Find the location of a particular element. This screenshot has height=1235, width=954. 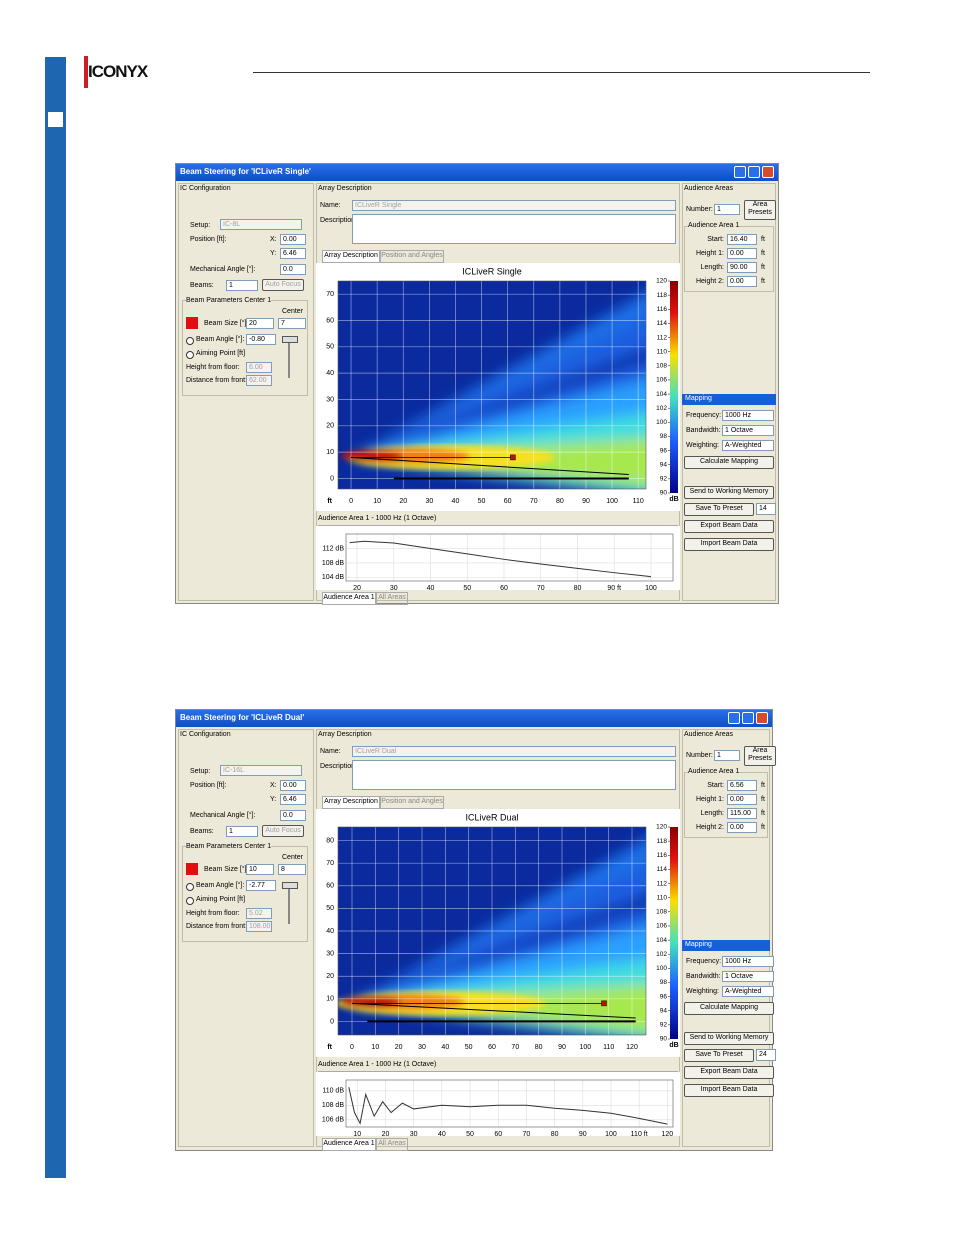

beam-size-select: 10 is located at coordinates (260, 869).